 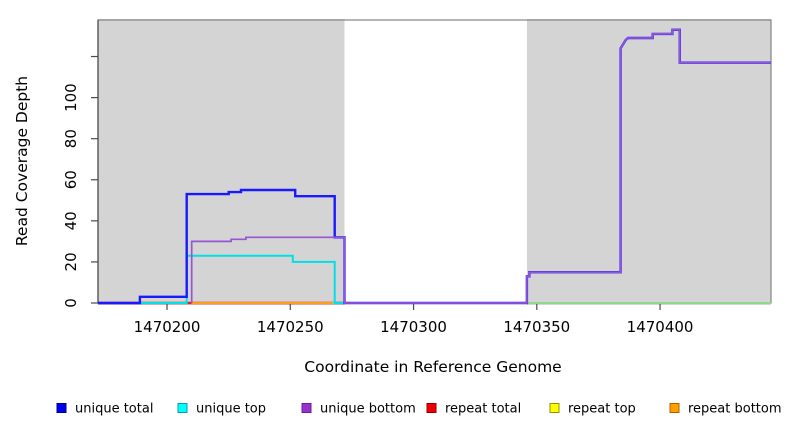 What do you see at coordinates (290, 327) in the screenshot?
I see `x-tick-label: 1470250` at bounding box center [290, 327].